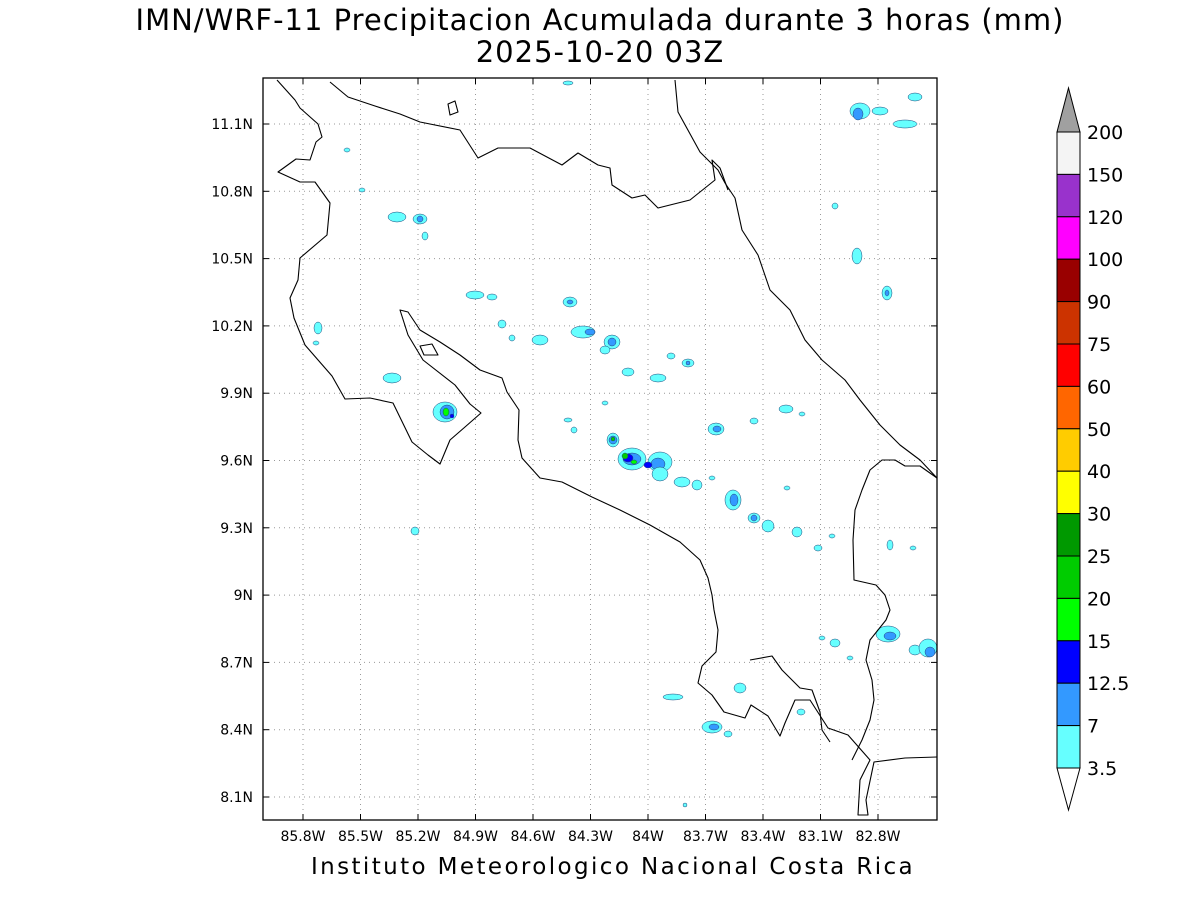 The height and width of the screenshot is (900, 1200). Describe the element at coordinates (453, 108) in the screenshot. I see `lake-island` at that location.